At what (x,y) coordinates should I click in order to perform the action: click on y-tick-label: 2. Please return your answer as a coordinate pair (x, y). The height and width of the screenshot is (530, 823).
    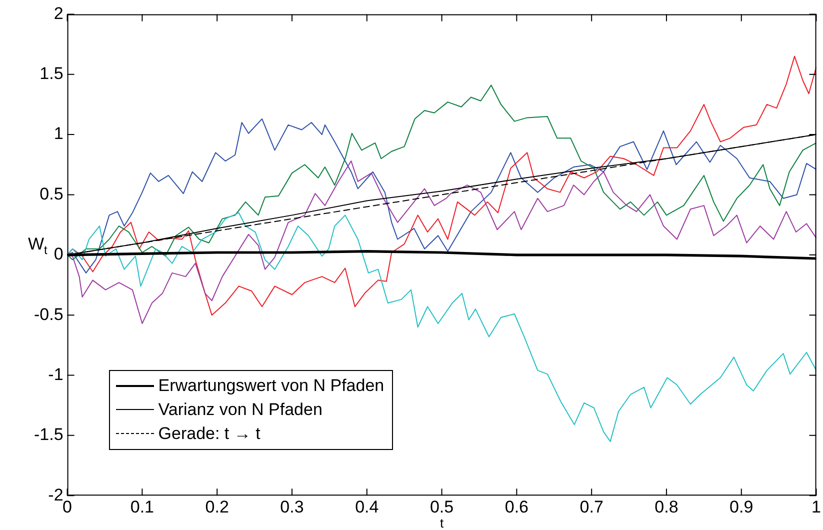
    Looking at the image, I should click on (59, 13).